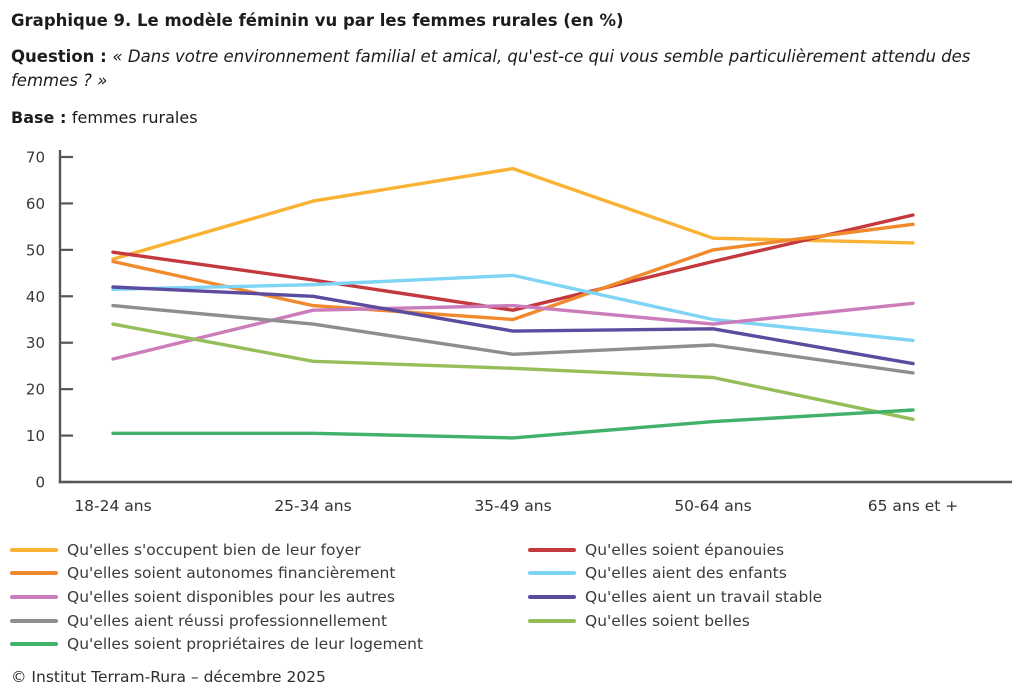  I want to click on x-axis-category-label: 25-34 ans, so click(312, 506).